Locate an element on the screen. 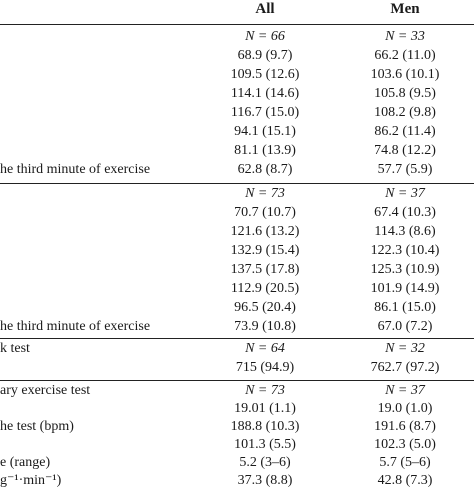 The width and height of the screenshot is (474, 491). value-all: 715 (94.9) is located at coordinates (265, 367).